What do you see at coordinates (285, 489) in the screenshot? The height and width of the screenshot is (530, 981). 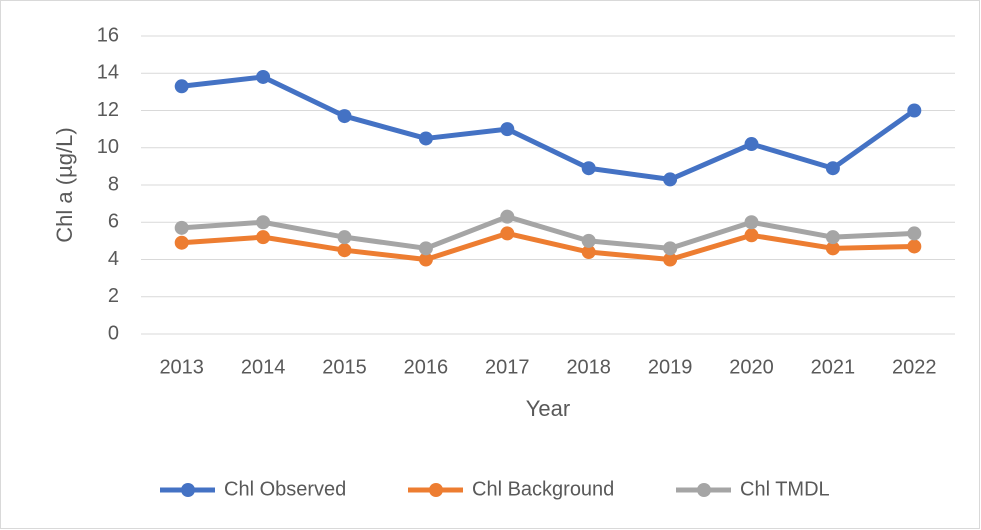 I see `legend-label: Chl Observed` at bounding box center [285, 489].